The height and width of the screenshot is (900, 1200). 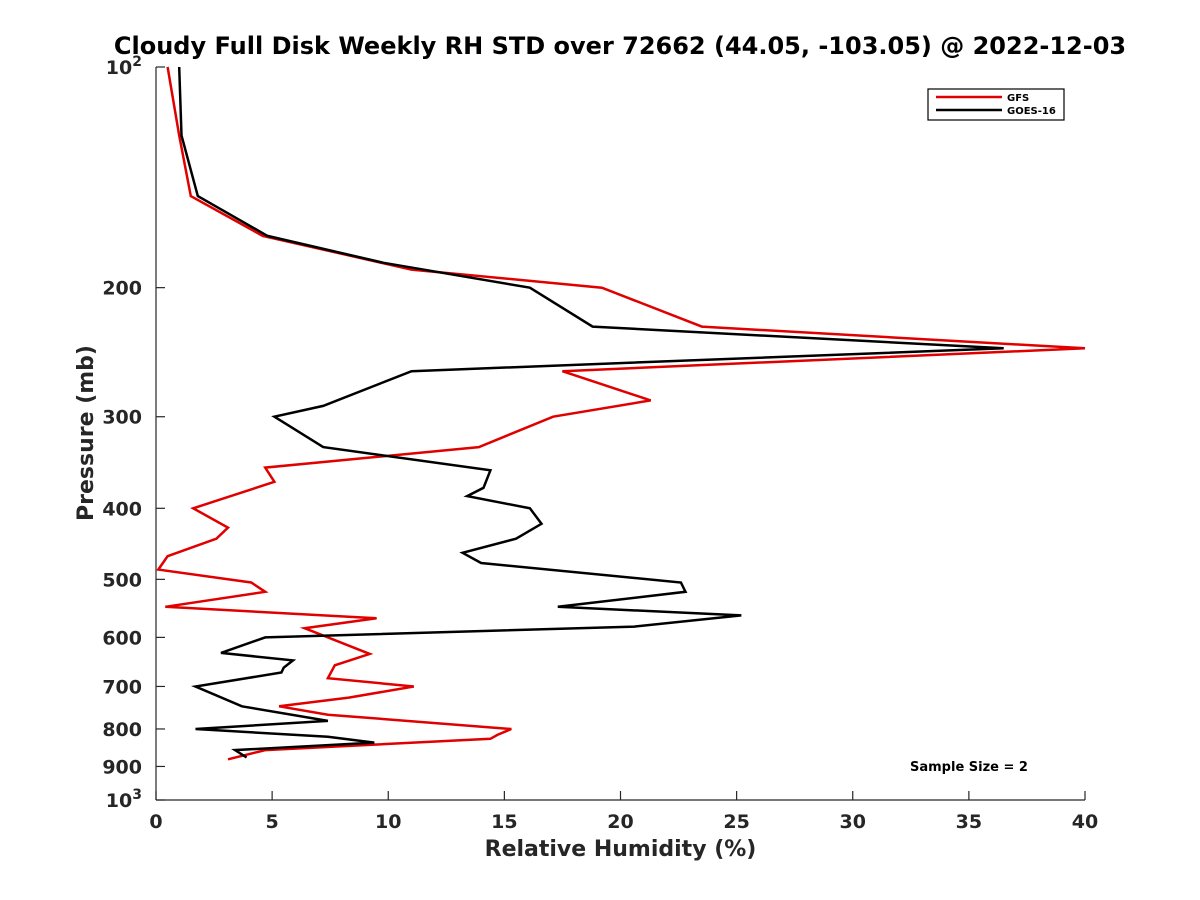 I want to click on legend-label-gfs: GFS, so click(x=1018, y=98).